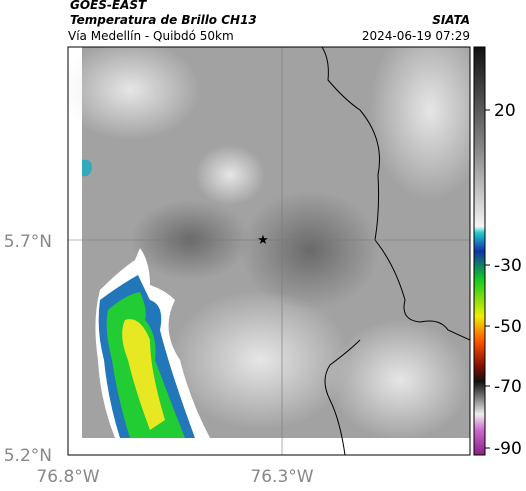 The height and width of the screenshot is (491, 526). I want to click on location-star: ★, so click(263, 240).